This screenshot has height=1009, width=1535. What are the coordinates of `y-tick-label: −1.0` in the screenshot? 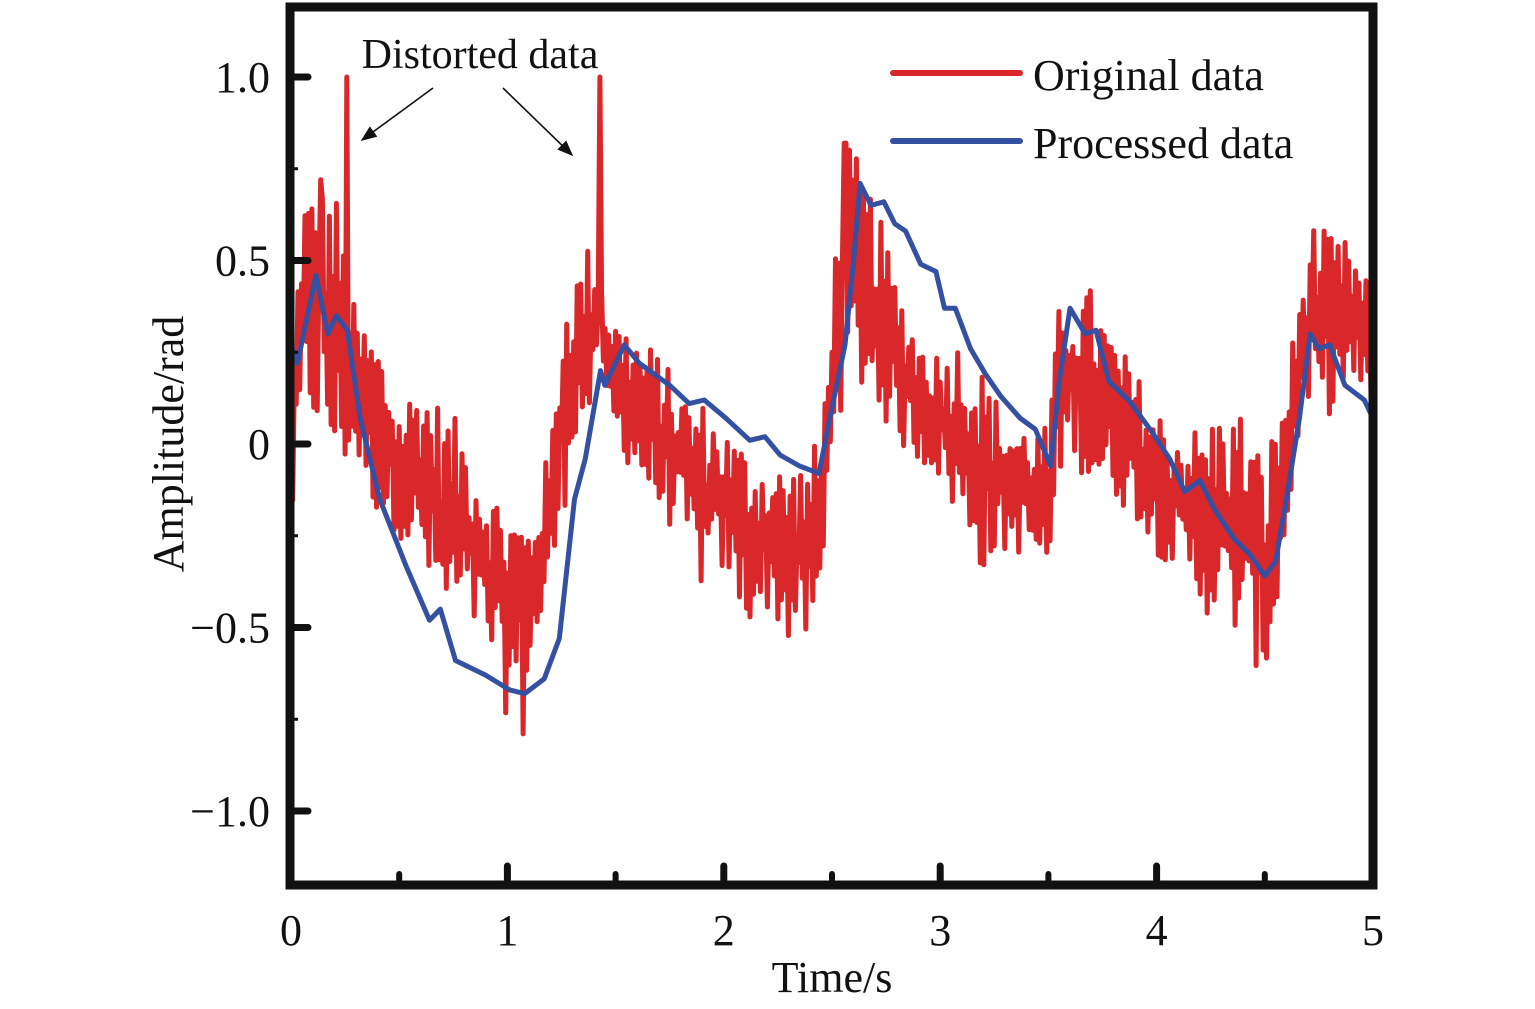 It's located at (230, 811).